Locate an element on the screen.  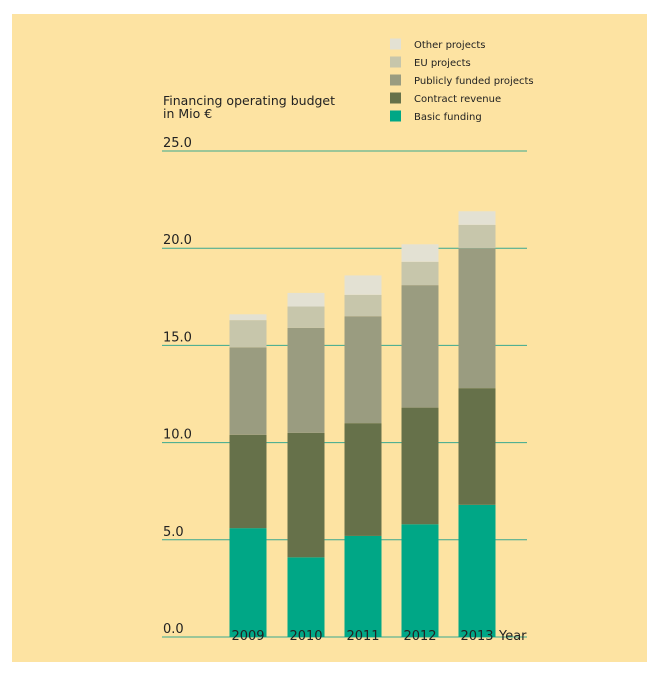
y-tick-label: 5.0 is located at coordinates (173, 532).